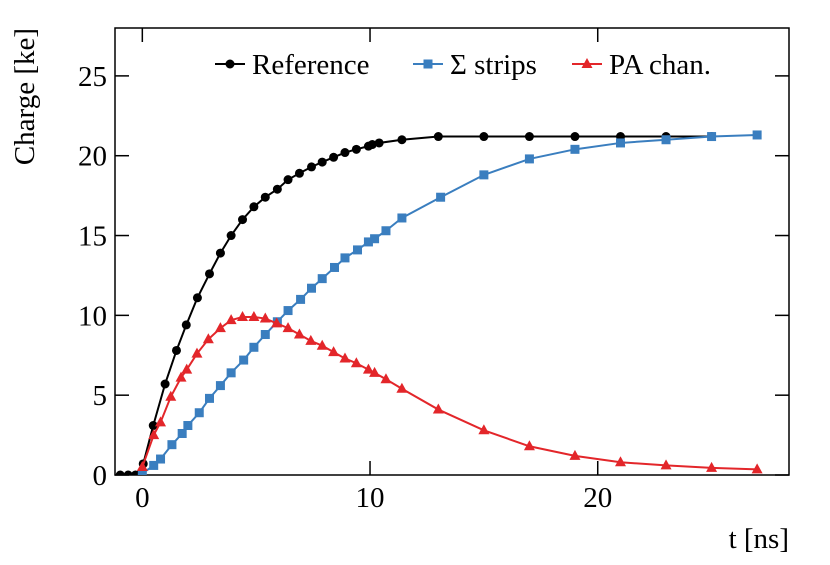  I want to click on y-tick-label: 10, so click(92, 316).